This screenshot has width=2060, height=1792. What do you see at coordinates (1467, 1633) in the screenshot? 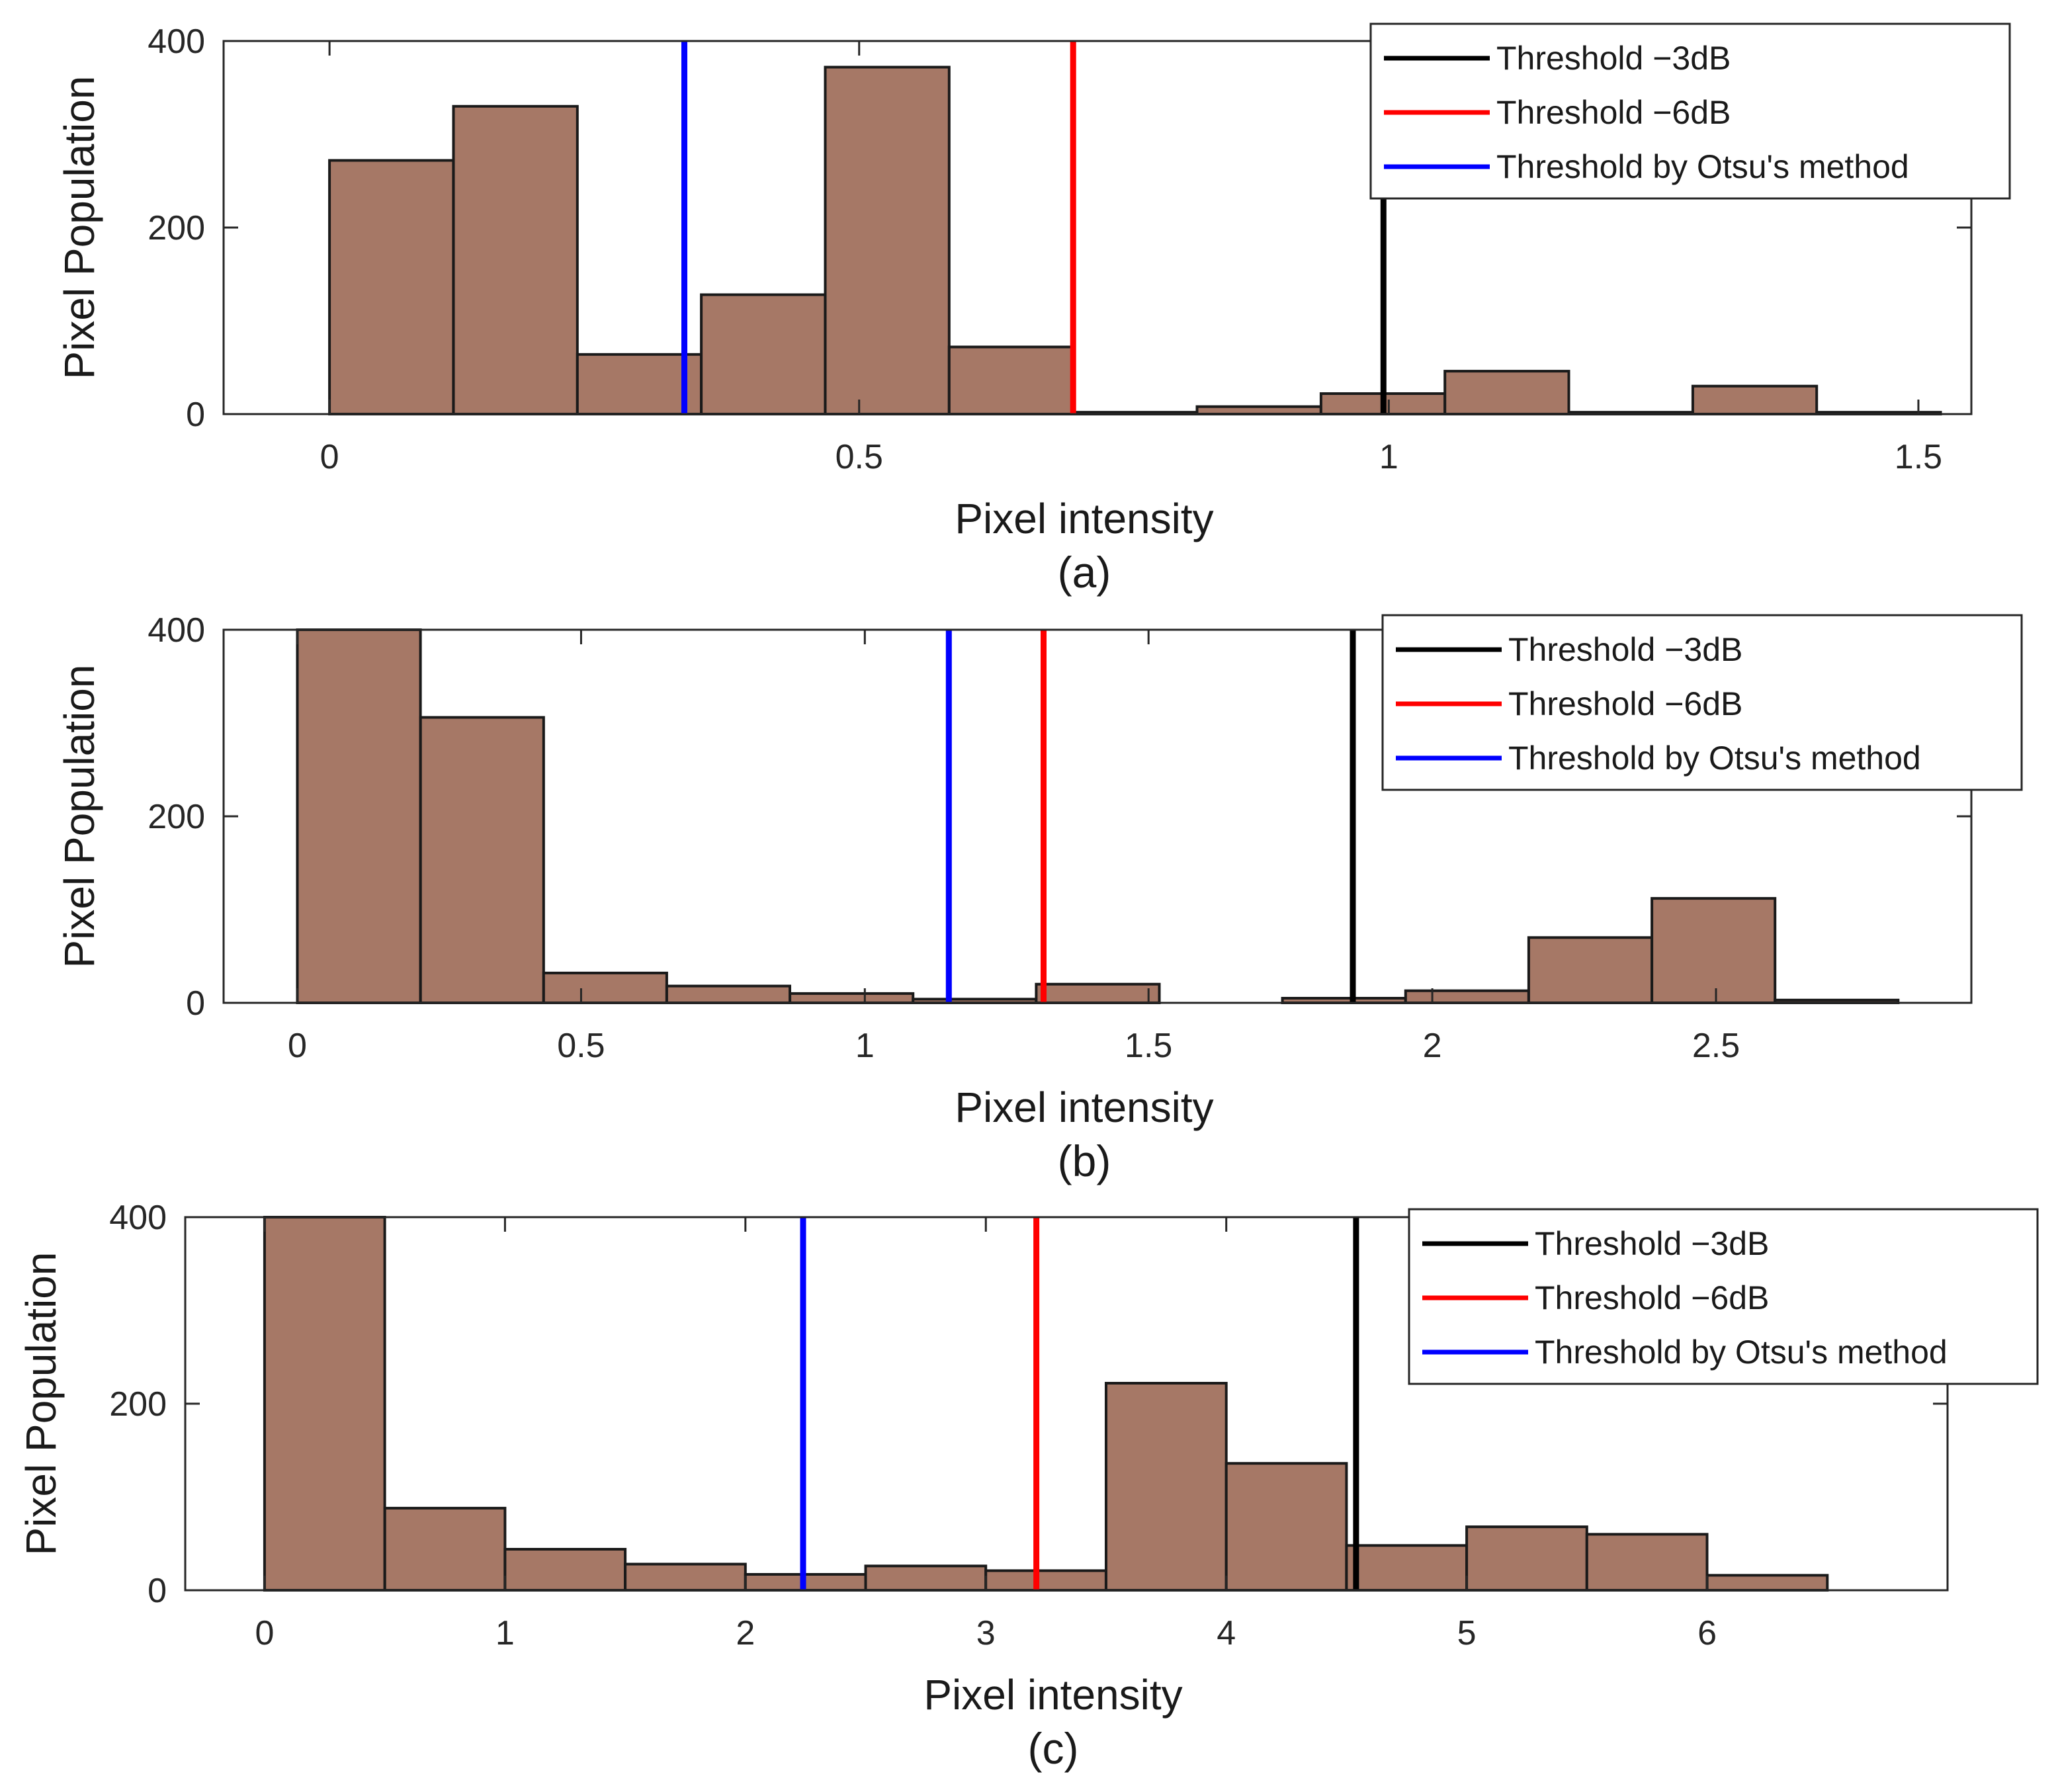
I see `x-tick-label: 5` at bounding box center [1467, 1633].